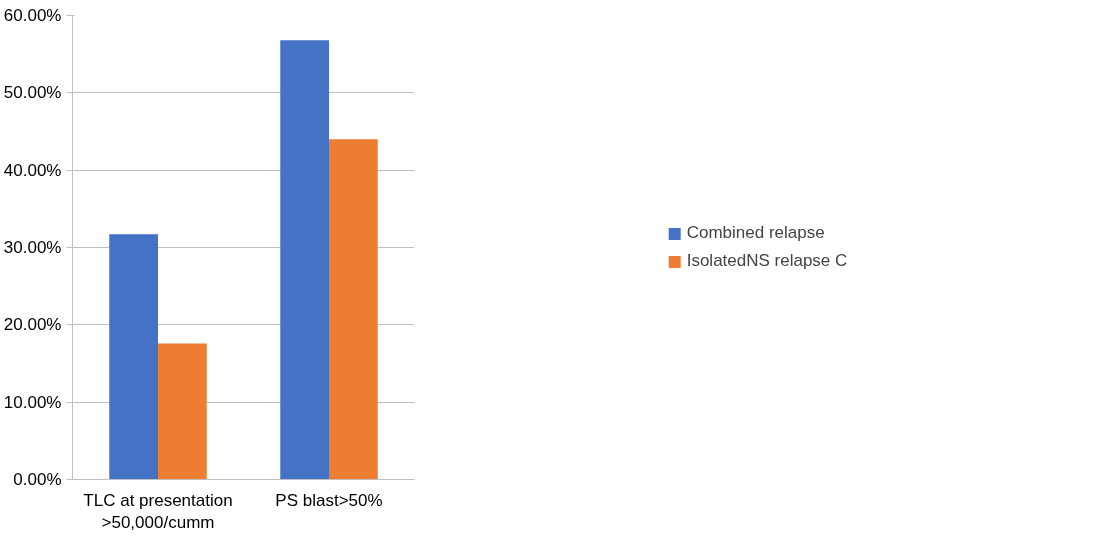 The image size is (1107, 544). Describe the element at coordinates (755, 233) in the screenshot. I see `legend-label: Combined relapse` at that location.